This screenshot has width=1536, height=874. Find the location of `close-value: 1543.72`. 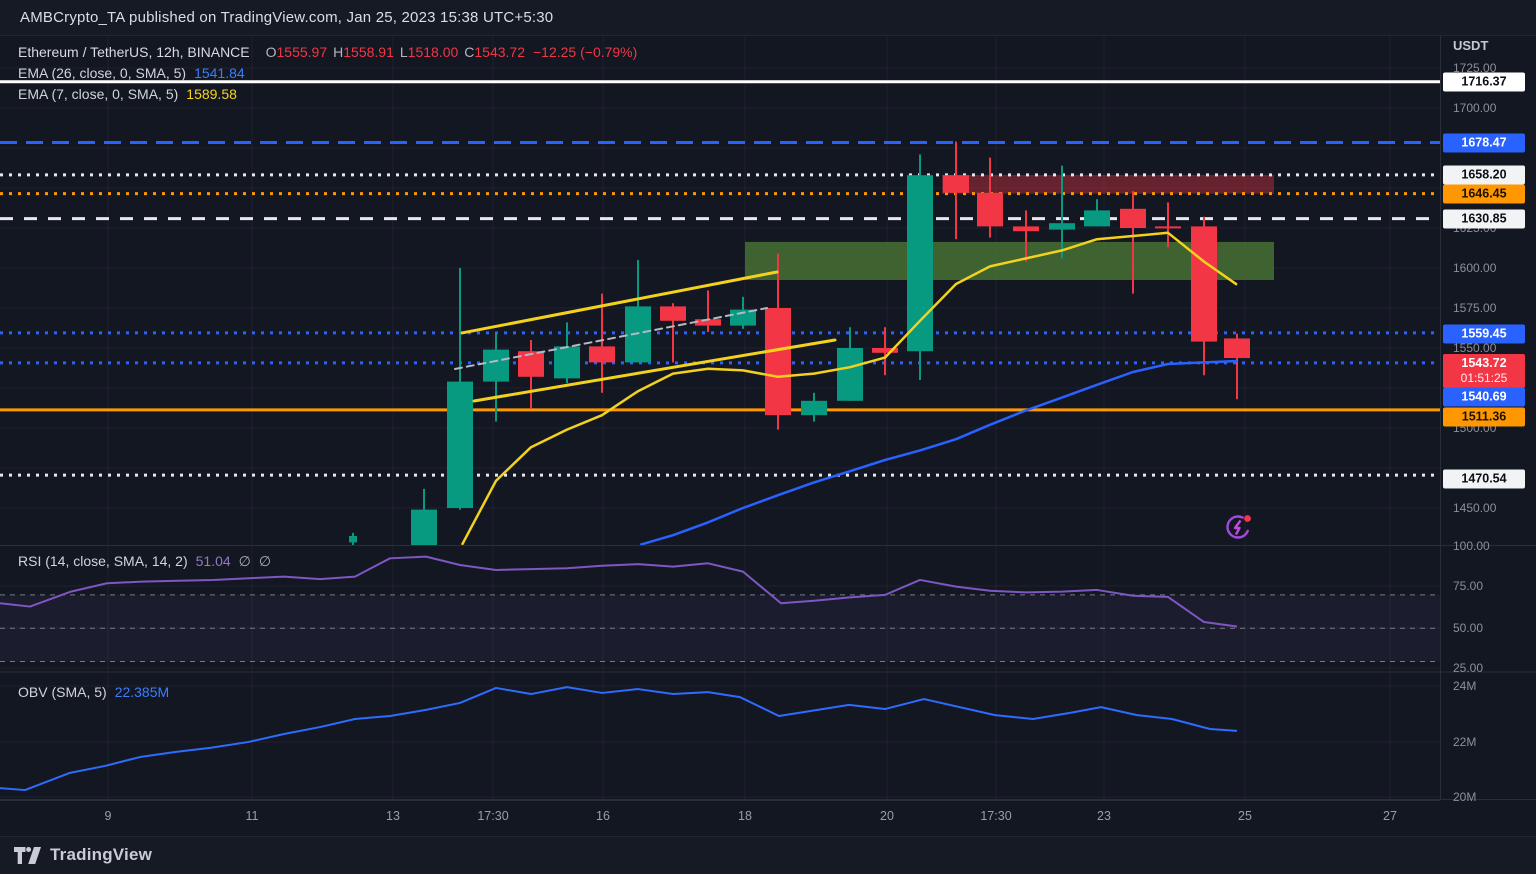

close-value: 1543.72 is located at coordinates (499, 52).